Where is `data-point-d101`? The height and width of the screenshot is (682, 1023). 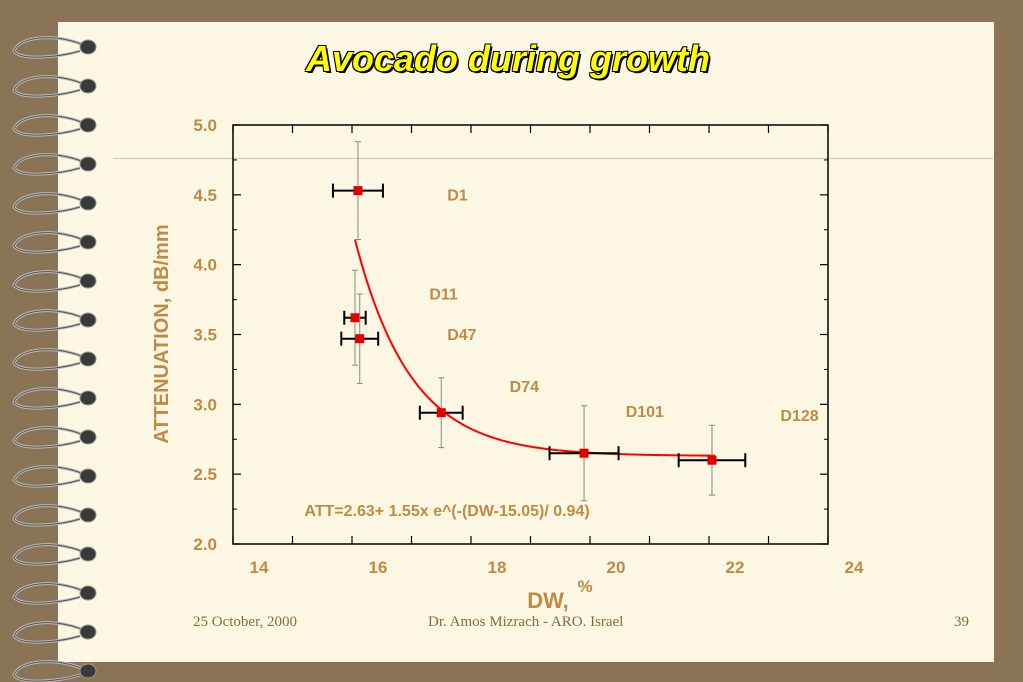 data-point-d101 is located at coordinates (584, 453).